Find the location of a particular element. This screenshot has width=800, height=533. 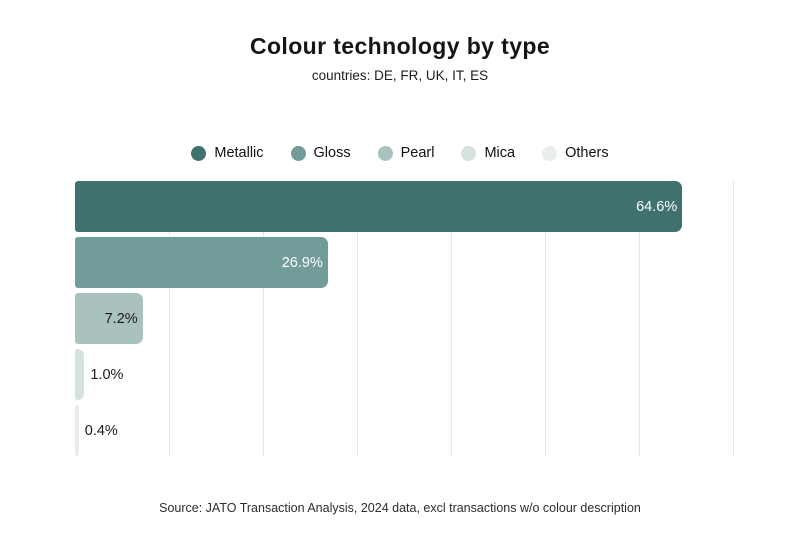

legend-item-mica: Mica is located at coordinates (488, 153).